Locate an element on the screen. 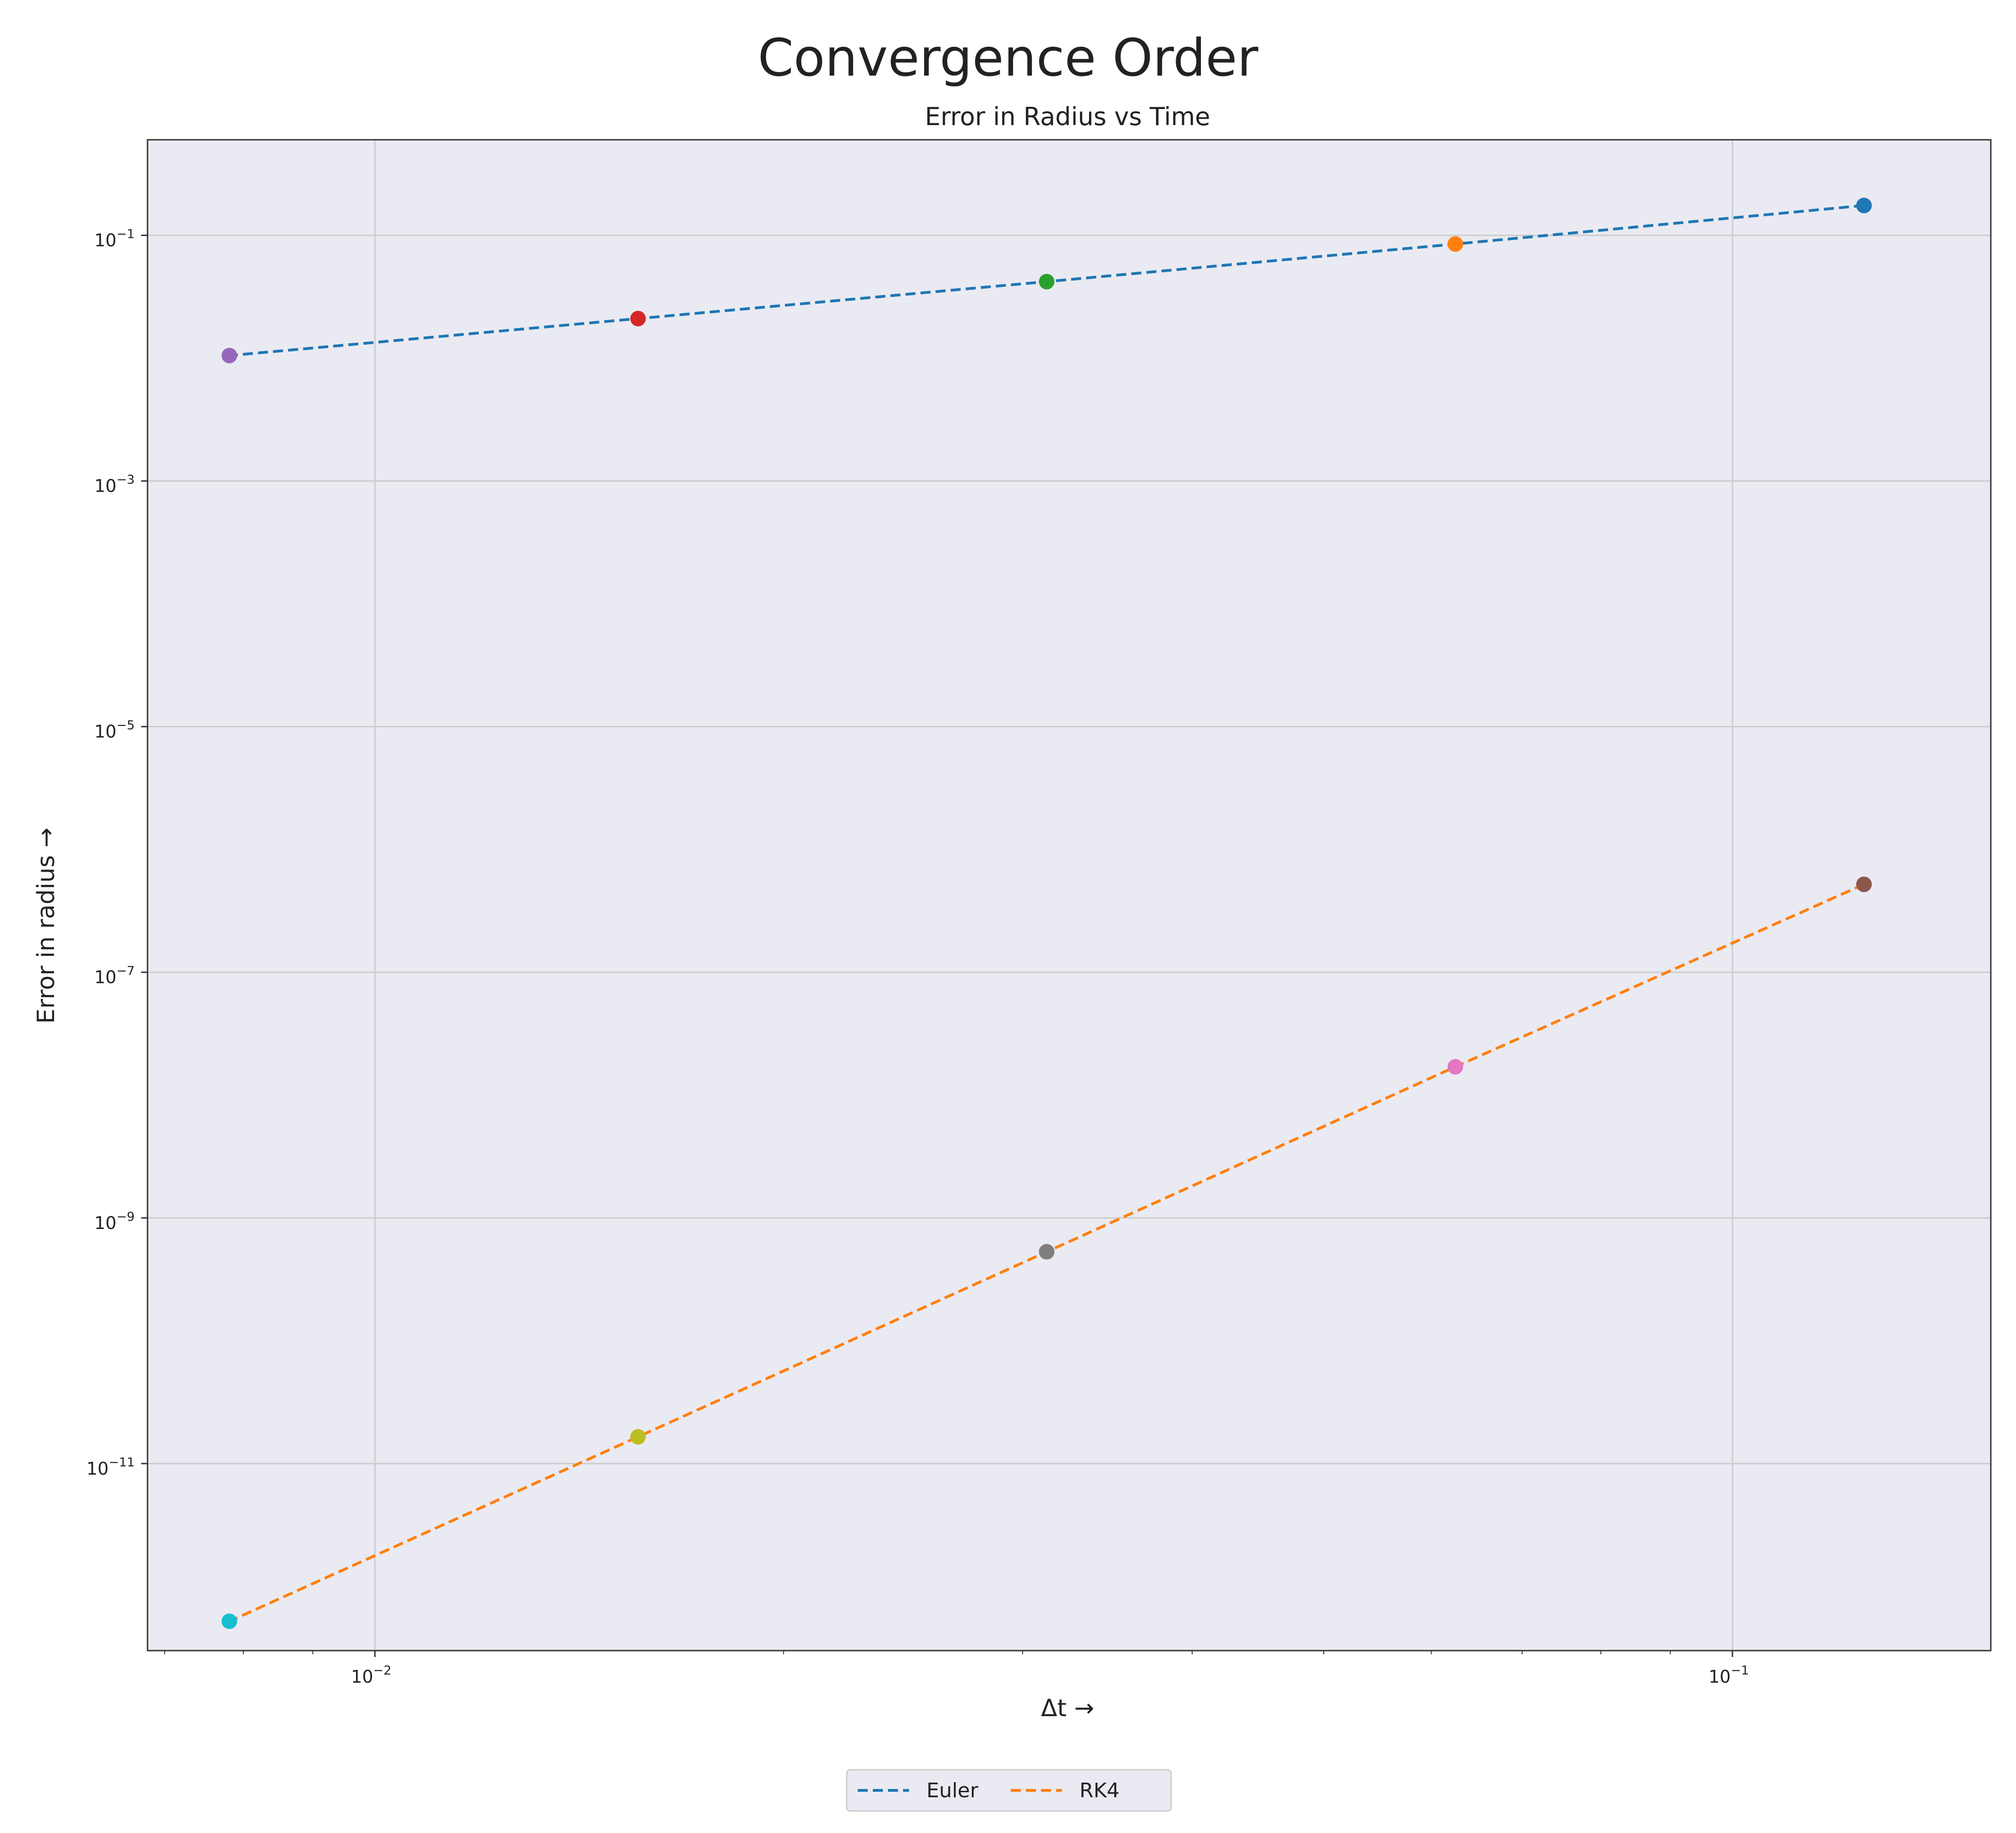 The height and width of the screenshot is (1833, 2016). y-tick-label: 10⁻¹¹ is located at coordinates (111, 1467).